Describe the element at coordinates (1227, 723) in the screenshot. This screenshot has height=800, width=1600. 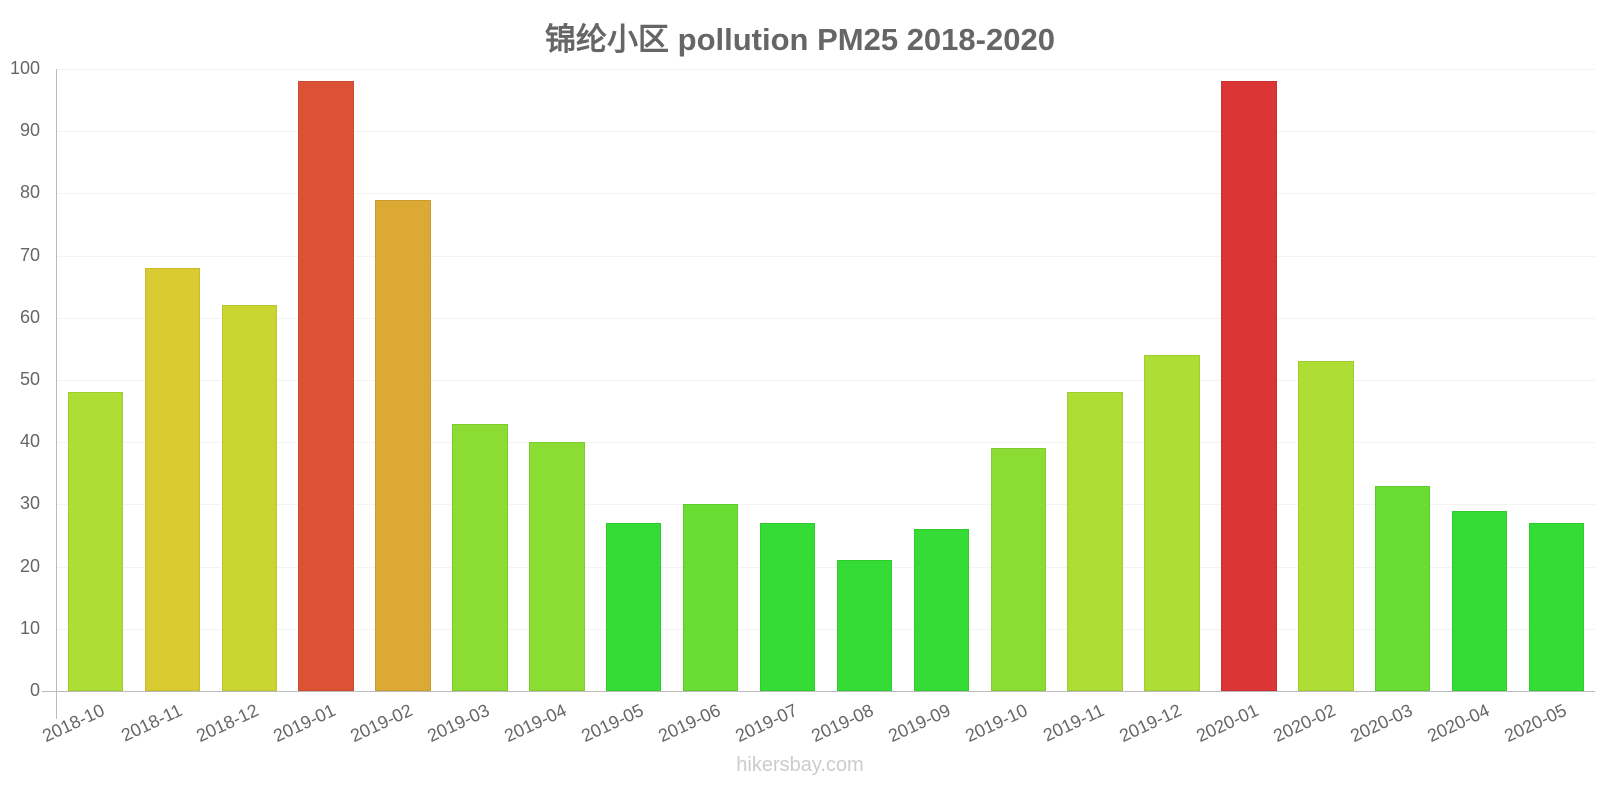
I see `x-tick-label: 2020-01` at that location.